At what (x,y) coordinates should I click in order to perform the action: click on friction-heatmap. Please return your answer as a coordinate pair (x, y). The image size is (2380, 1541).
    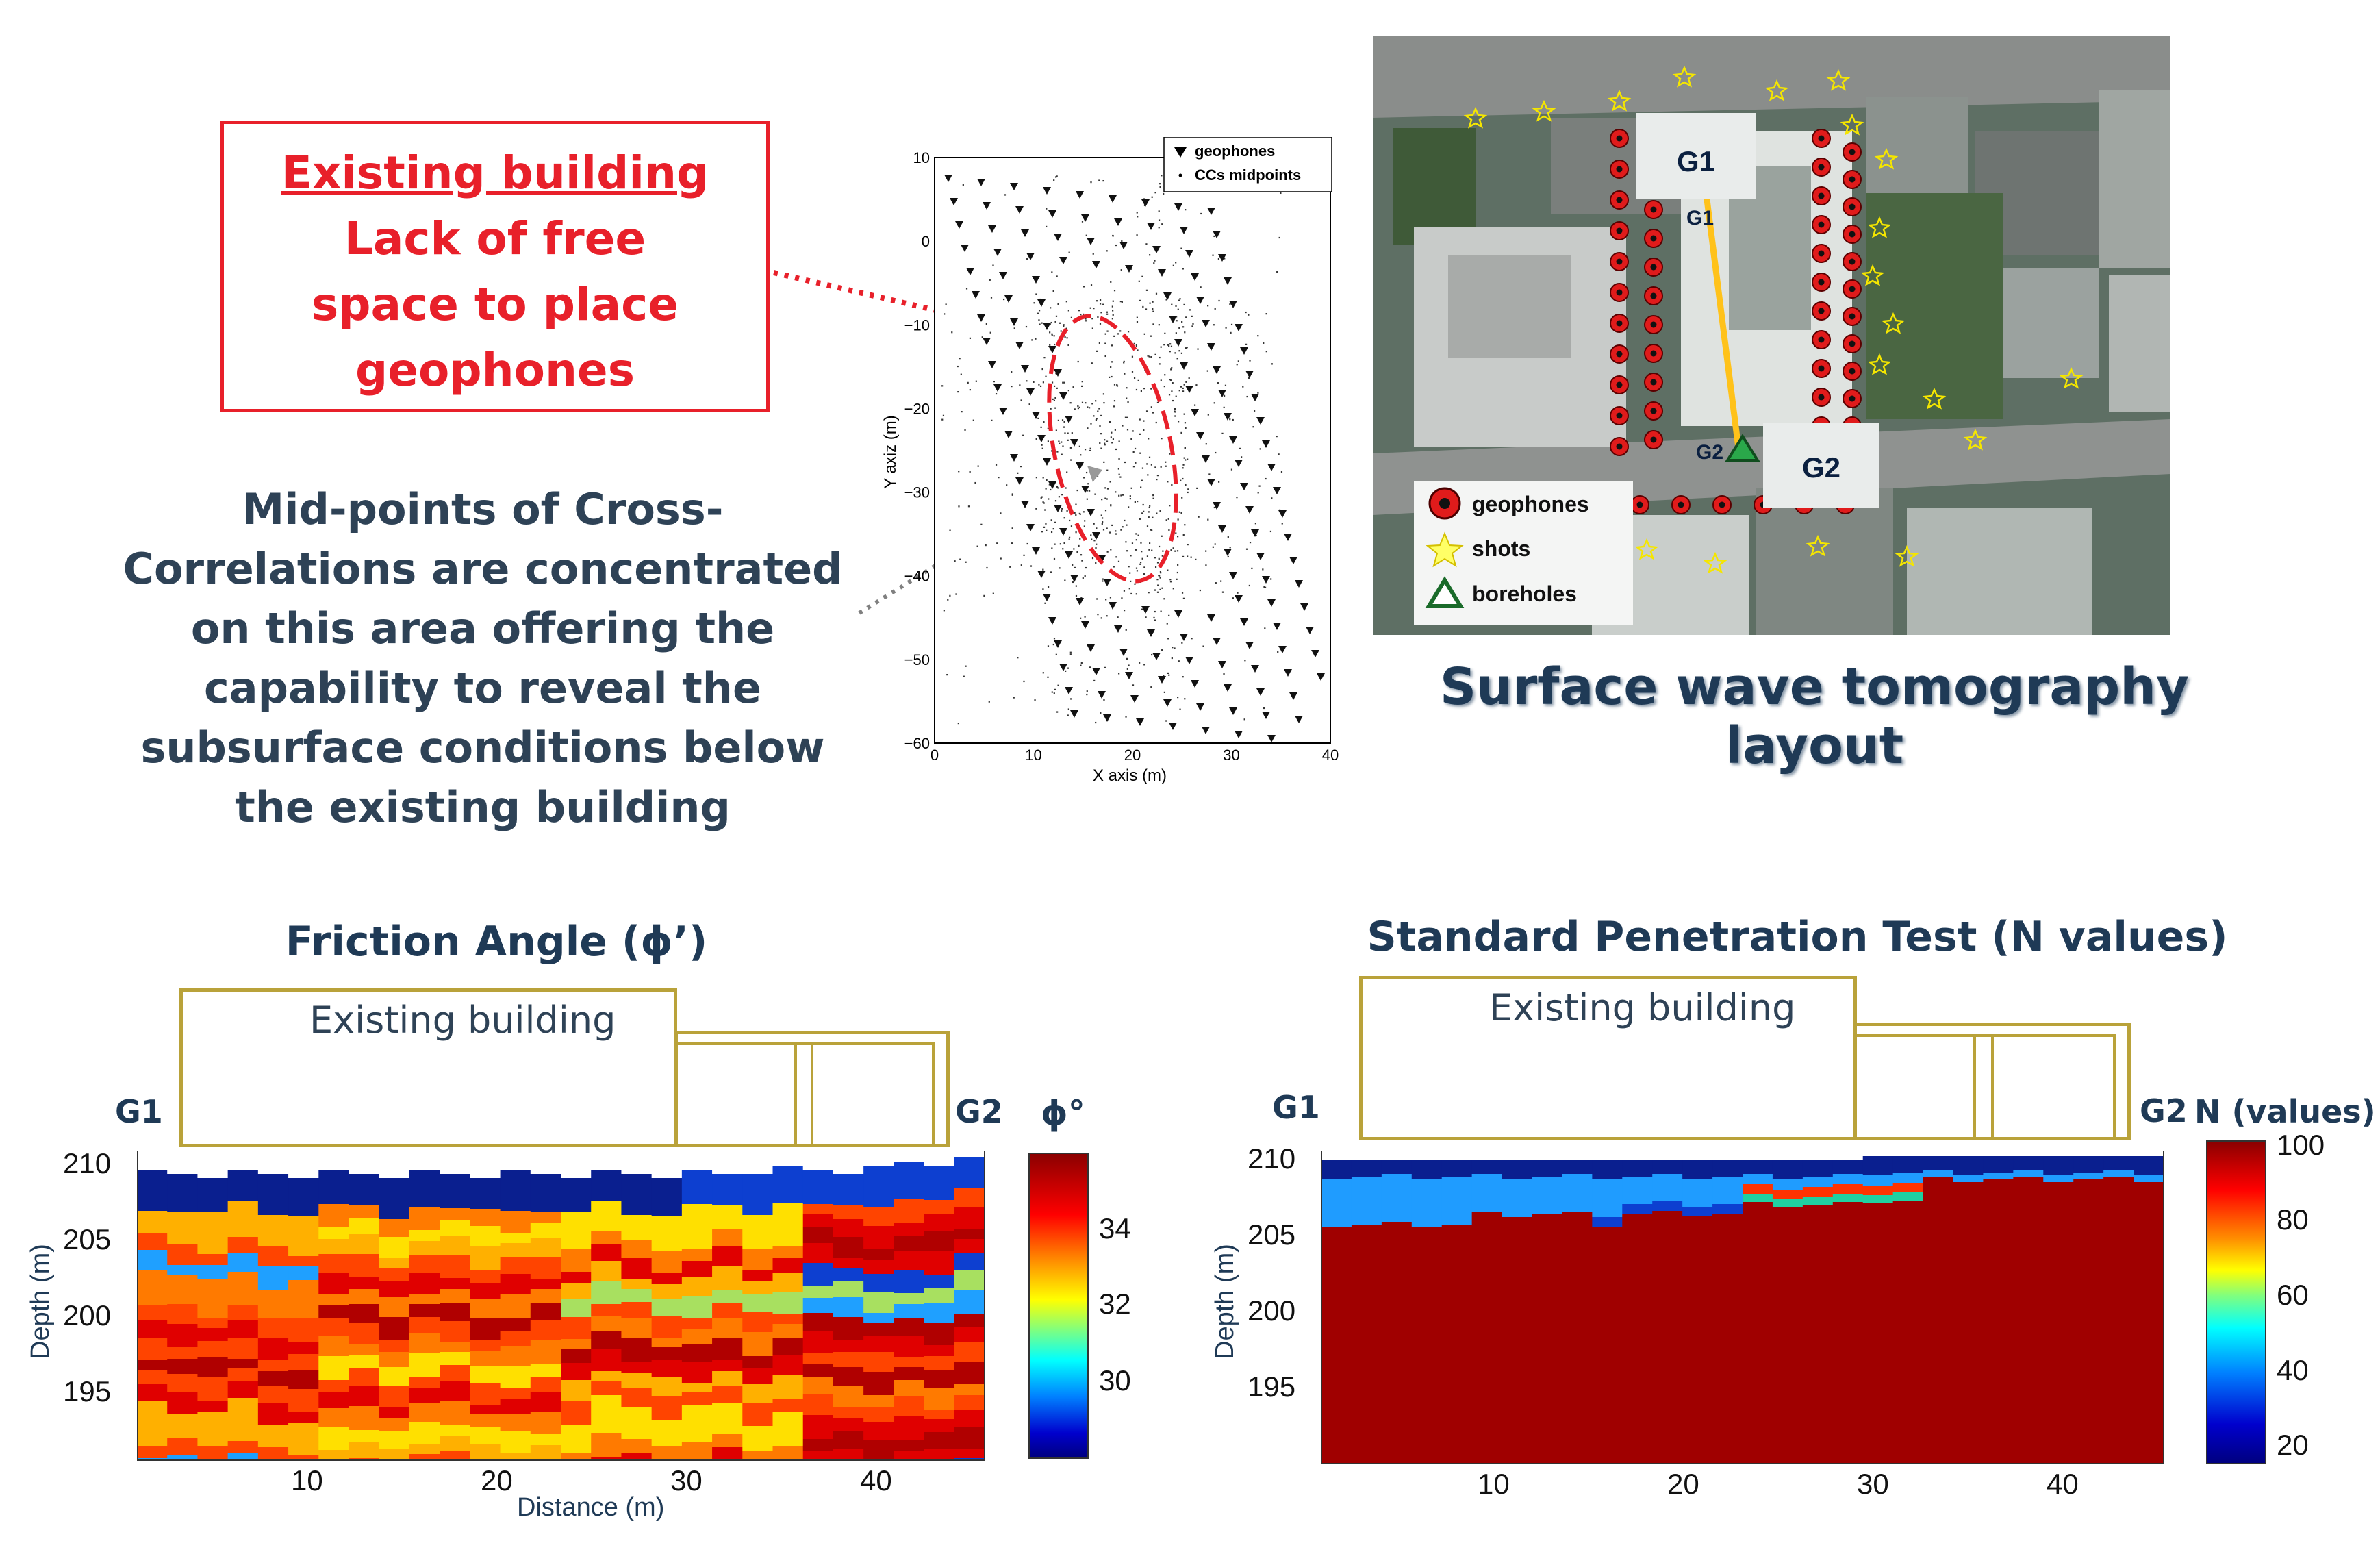
    Looking at the image, I should click on (561, 1306).